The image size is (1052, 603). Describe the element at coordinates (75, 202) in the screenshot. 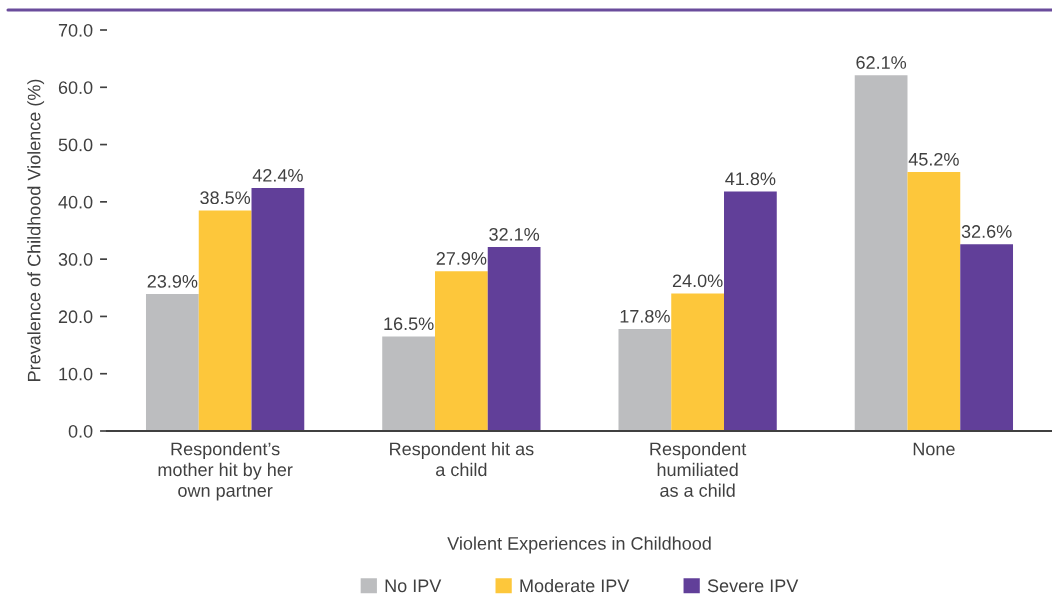

I see `y-tick-label: 40.0` at that location.